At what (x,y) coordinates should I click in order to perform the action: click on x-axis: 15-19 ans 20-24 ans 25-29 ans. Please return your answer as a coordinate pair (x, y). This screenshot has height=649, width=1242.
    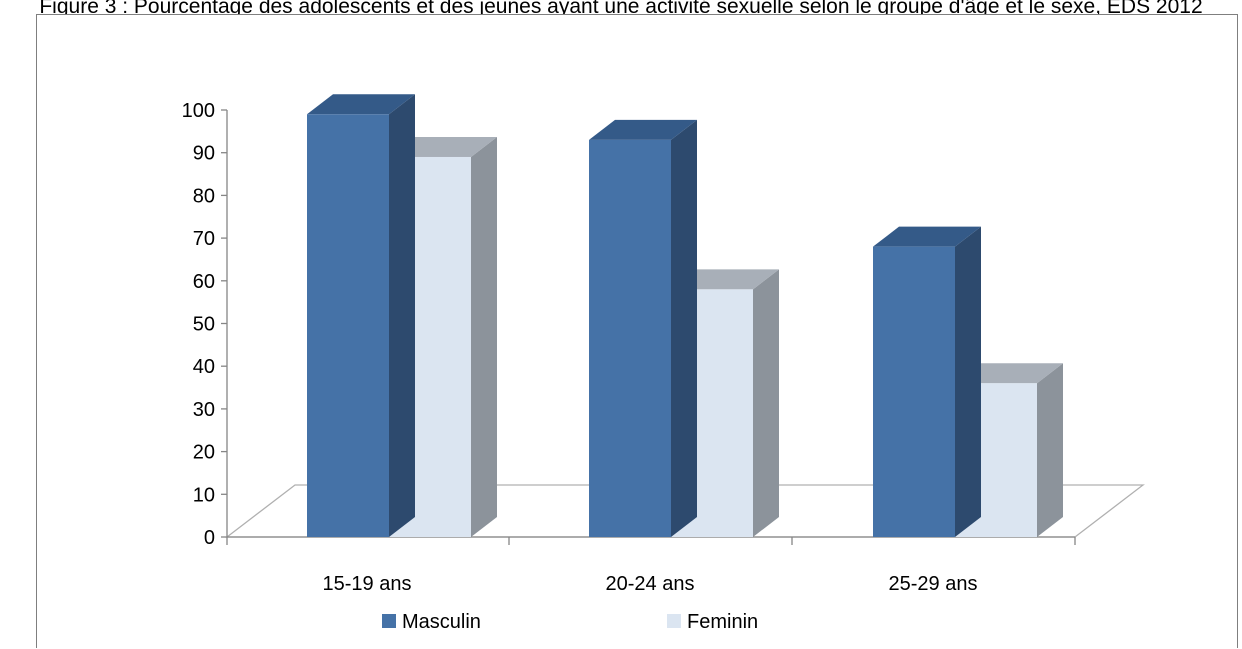
    Looking at the image, I should click on (651, 565).